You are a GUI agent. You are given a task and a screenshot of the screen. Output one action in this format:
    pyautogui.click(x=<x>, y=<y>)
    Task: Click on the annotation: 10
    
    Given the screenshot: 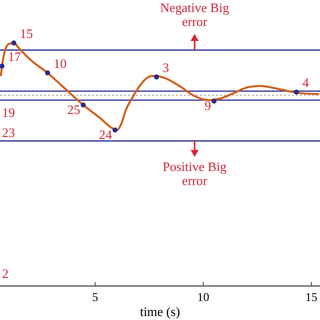 What is the action you would take?
    pyautogui.click(x=60, y=63)
    